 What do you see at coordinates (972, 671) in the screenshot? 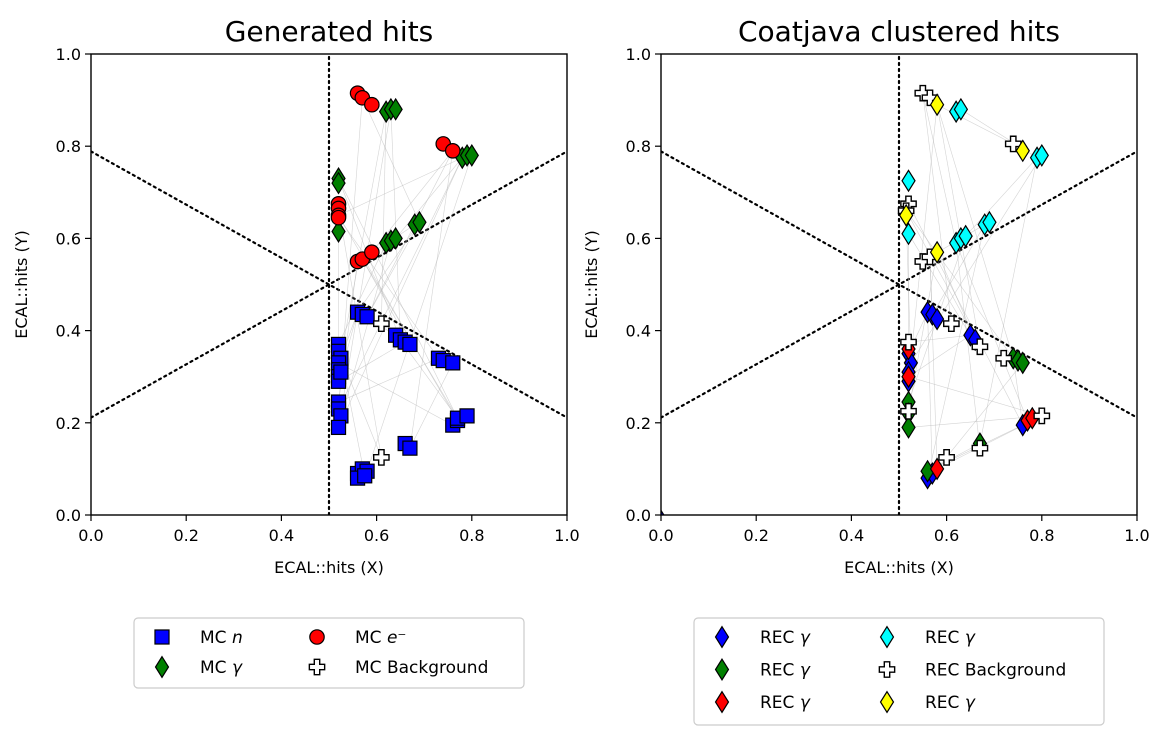
I see `legend-entry: REC Background` at bounding box center [972, 671].